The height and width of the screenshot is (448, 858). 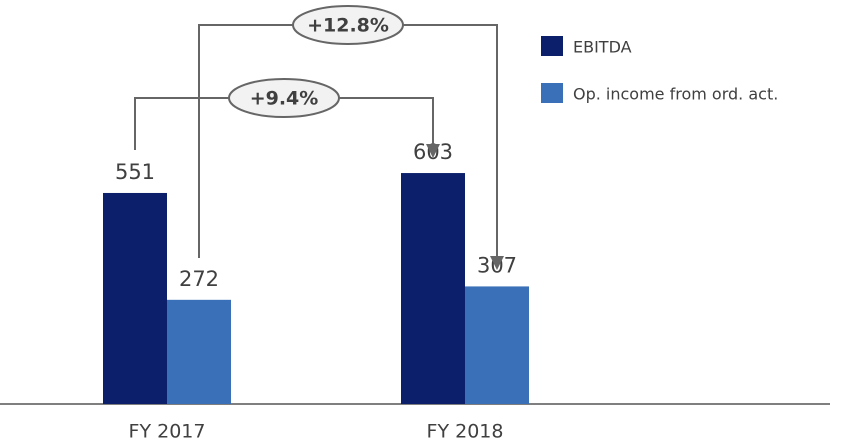 What do you see at coordinates (675, 94) in the screenshot?
I see `legend-label: Op. income from ord. act.` at bounding box center [675, 94].